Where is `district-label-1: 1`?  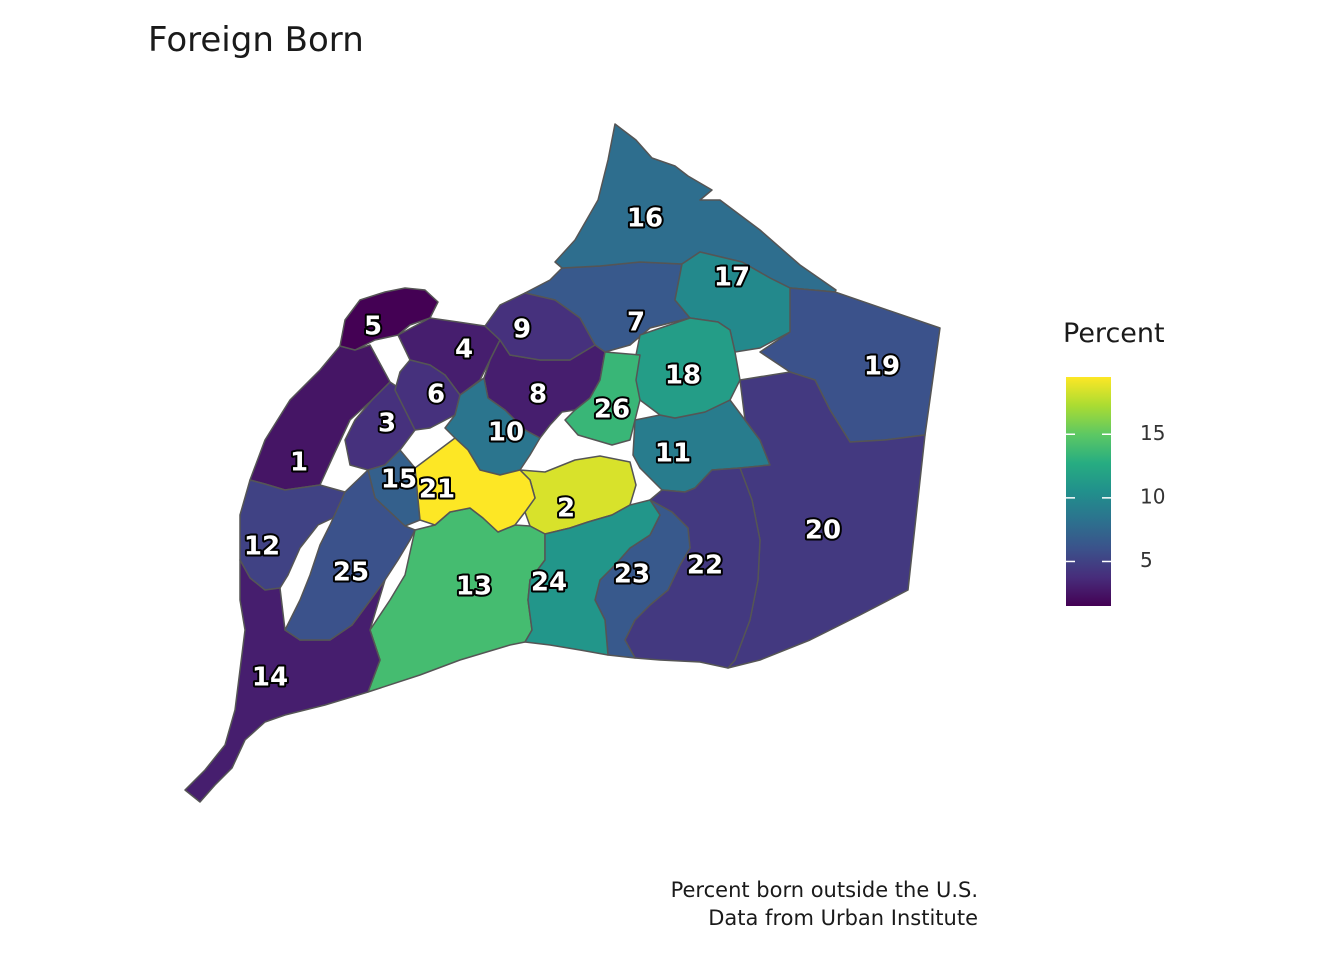
district-label-1: 1 is located at coordinates (299, 463).